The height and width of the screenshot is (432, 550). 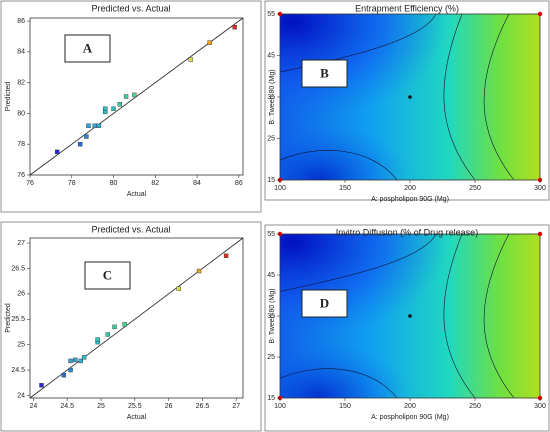 I want to click on chart-title: Invitro Diffusion (% of Drug release), so click(x=407, y=232).